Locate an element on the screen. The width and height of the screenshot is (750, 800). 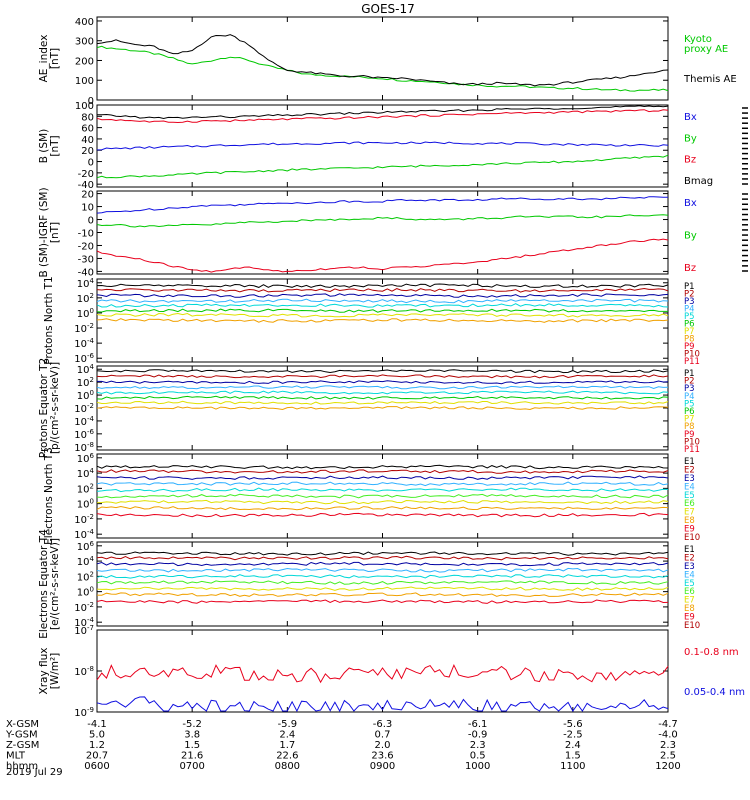
x-row-value: 1.5 is located at coordinates (573, 756).